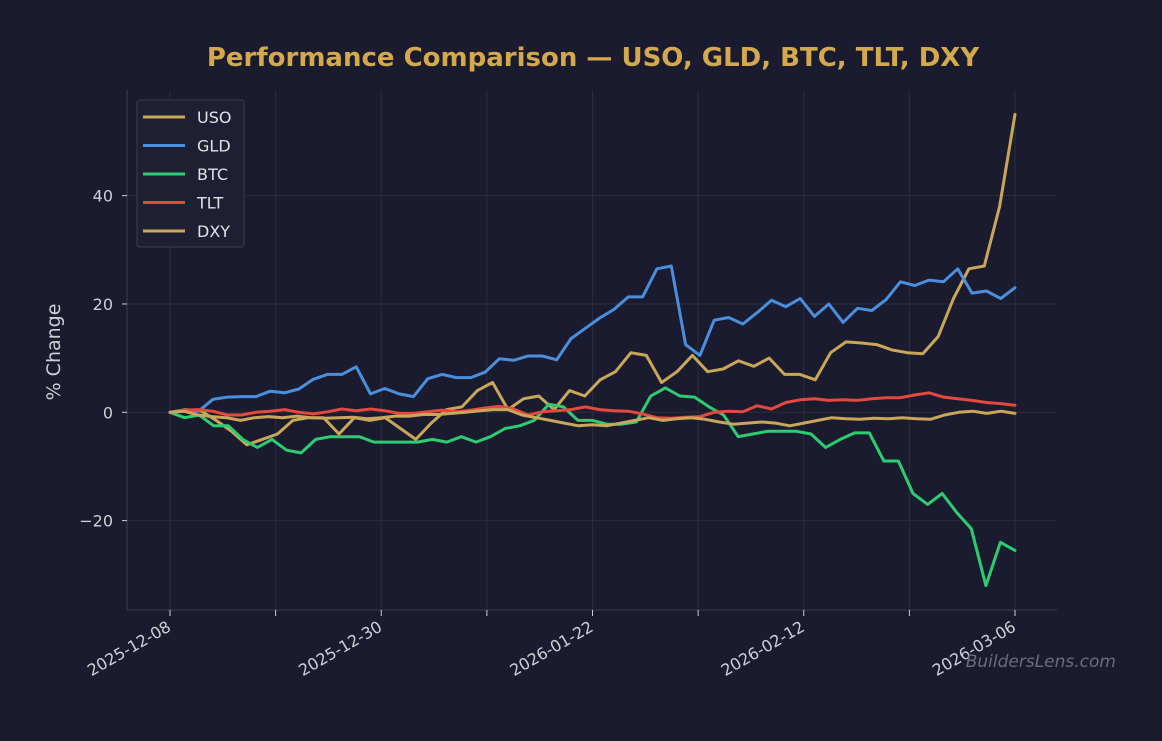 The width and height of the screenshot is (1162, 741). I want to click on legend-label: USO, so click(214, 117).